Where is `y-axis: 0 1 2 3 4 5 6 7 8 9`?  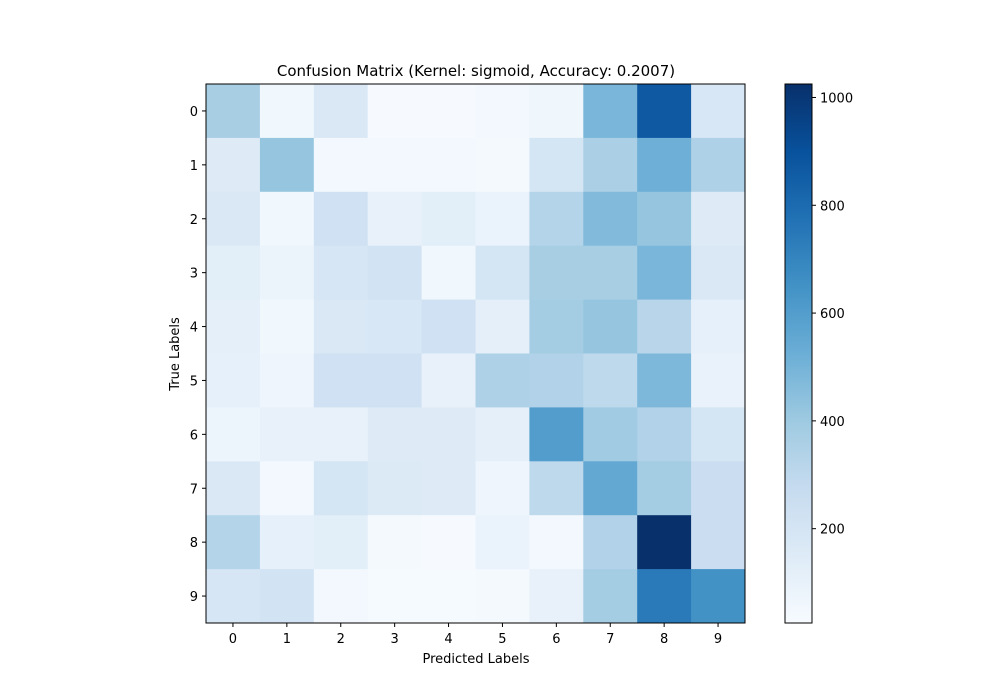 y-axis: 0 1 2 3 4 5 6 7 8 9 is located at coordinates (198, 355).